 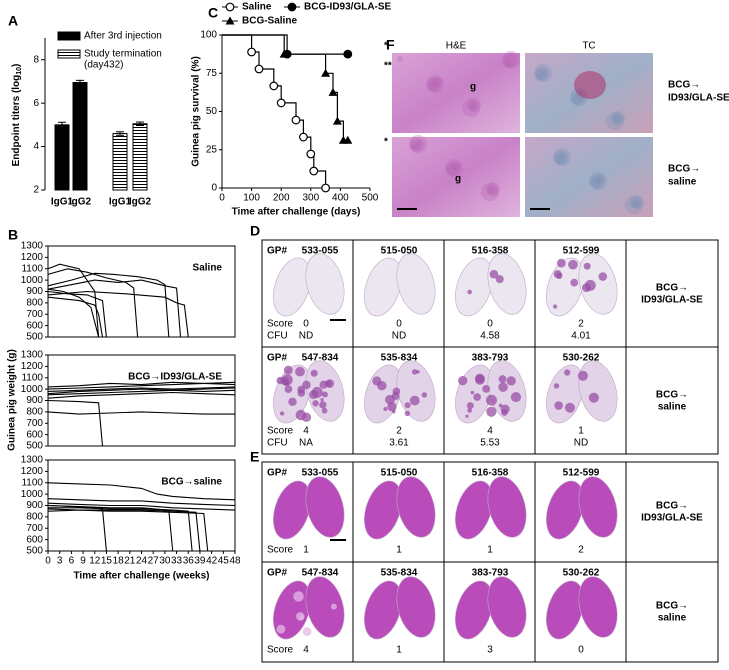 I want to click on cfu-value: NA, so click(x=306, y=443).